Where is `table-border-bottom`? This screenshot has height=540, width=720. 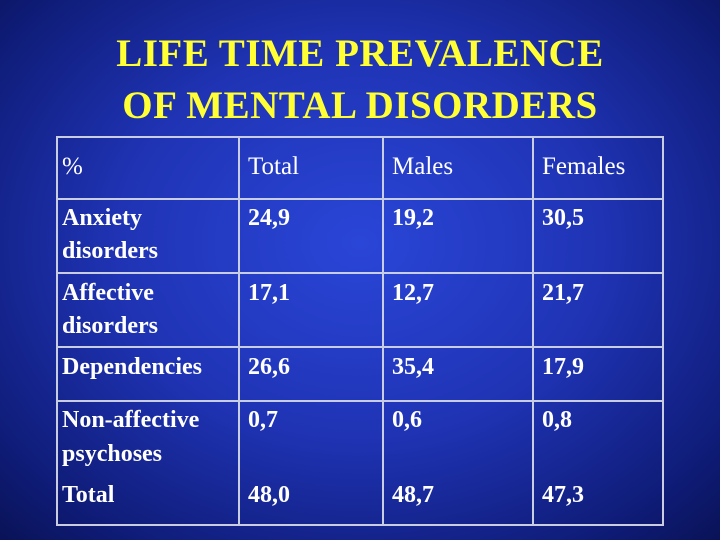 table-border-bottom is located at coordinates (360, 525).